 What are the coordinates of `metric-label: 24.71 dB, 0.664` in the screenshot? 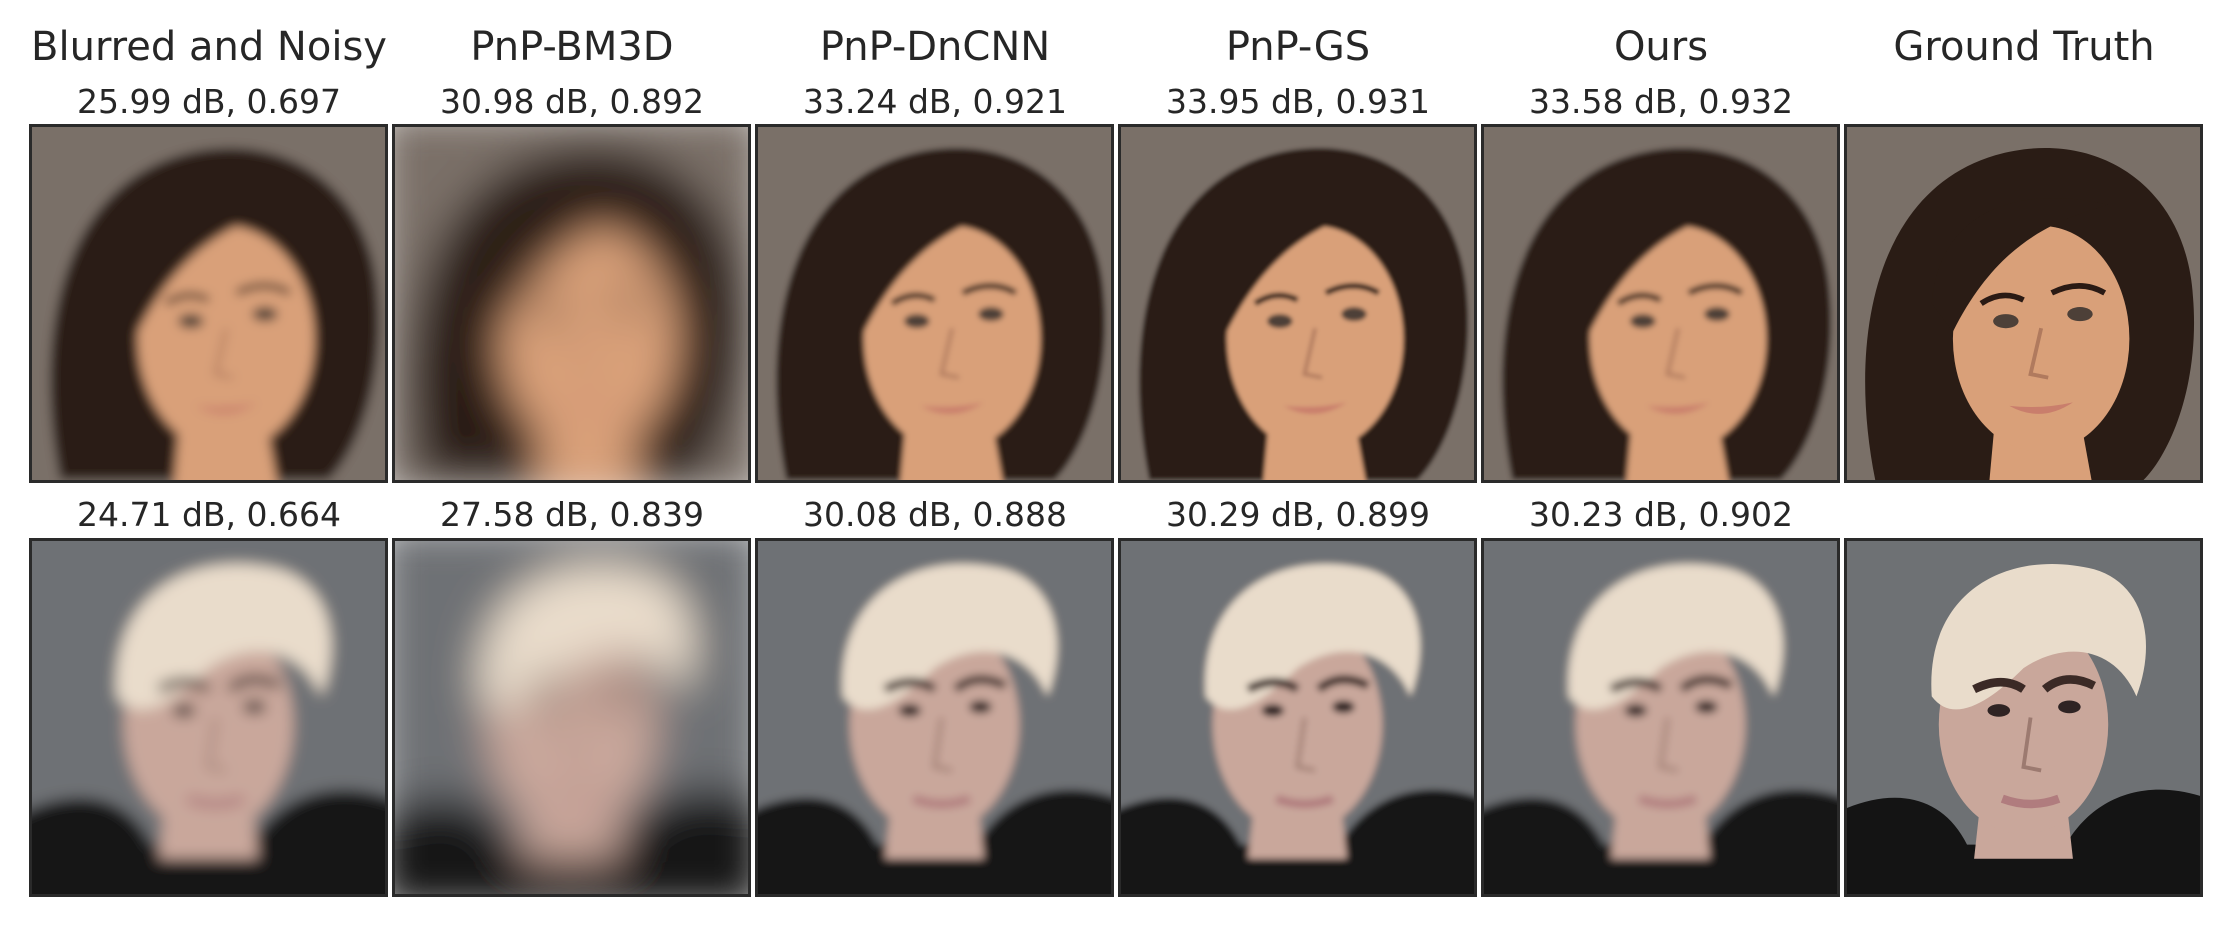 It's located at (209, 514).